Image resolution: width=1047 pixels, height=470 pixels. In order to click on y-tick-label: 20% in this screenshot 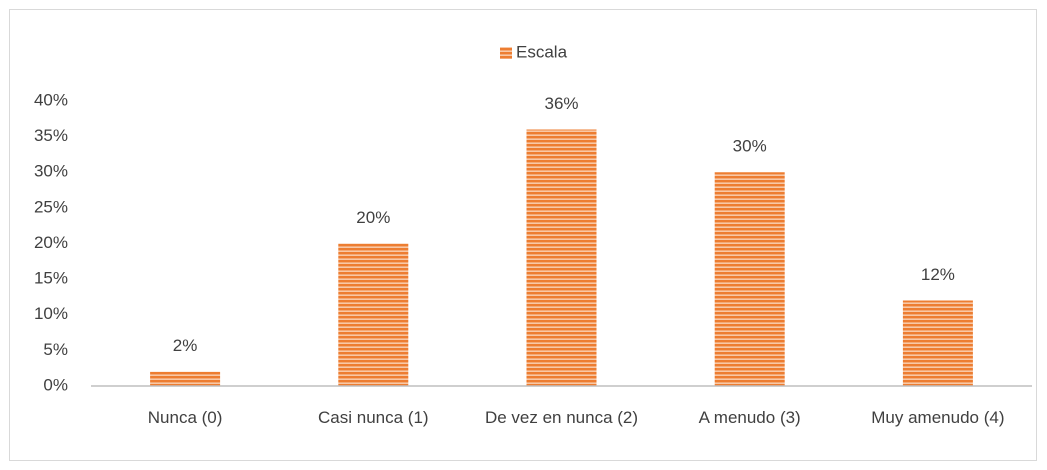, I will do `click(51, 242)`.